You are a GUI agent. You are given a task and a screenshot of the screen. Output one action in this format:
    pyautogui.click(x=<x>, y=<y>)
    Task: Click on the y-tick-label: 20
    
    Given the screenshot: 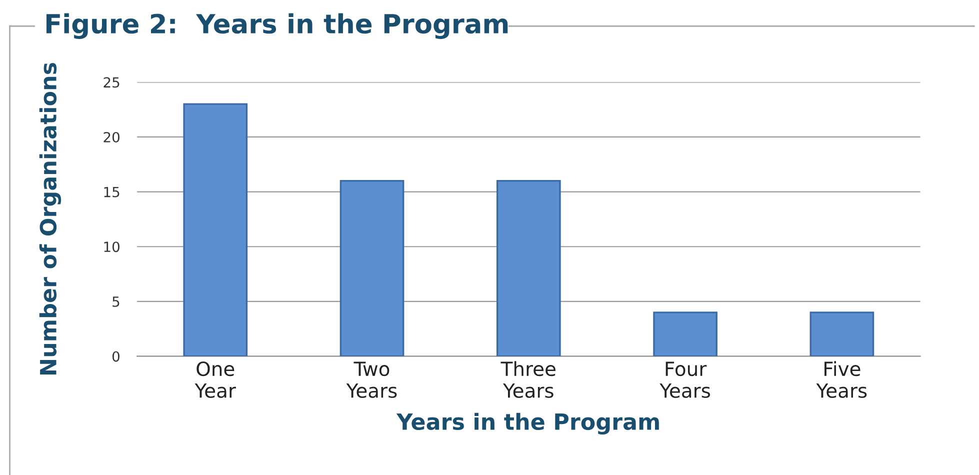 What is the action you would take?
    pyautogui.click(x=112, y=137)
    